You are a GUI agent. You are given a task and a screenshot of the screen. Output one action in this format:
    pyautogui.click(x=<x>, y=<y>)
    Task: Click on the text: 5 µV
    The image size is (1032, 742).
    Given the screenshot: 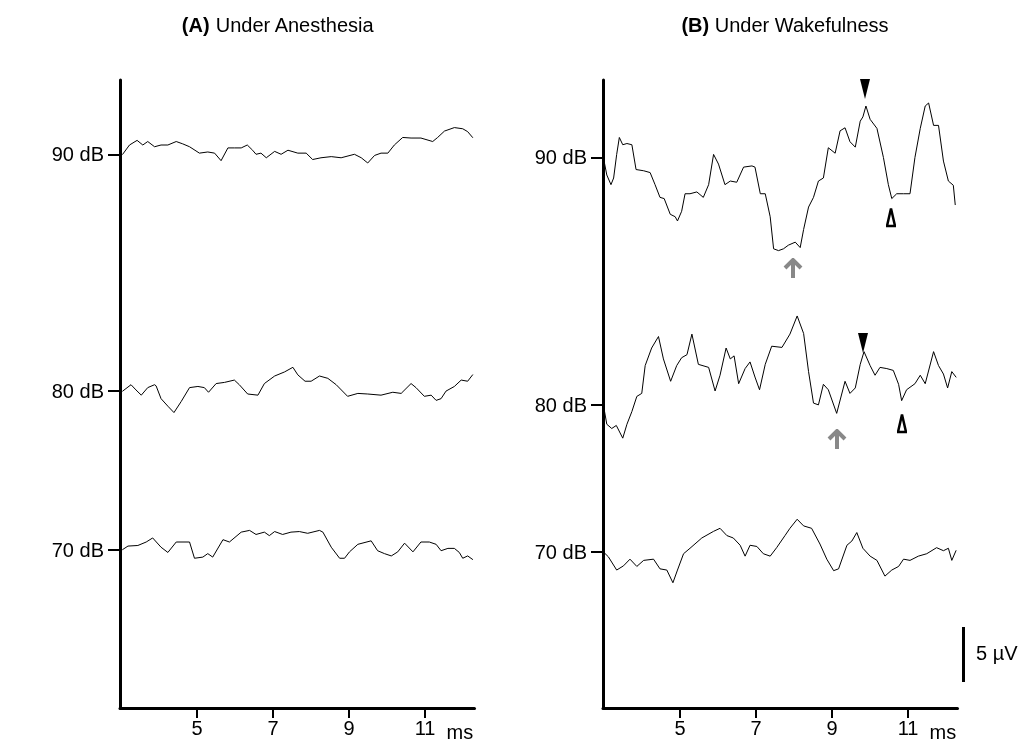 What is the action you would take?
    pyautogui.click(x=997, y=653)
    